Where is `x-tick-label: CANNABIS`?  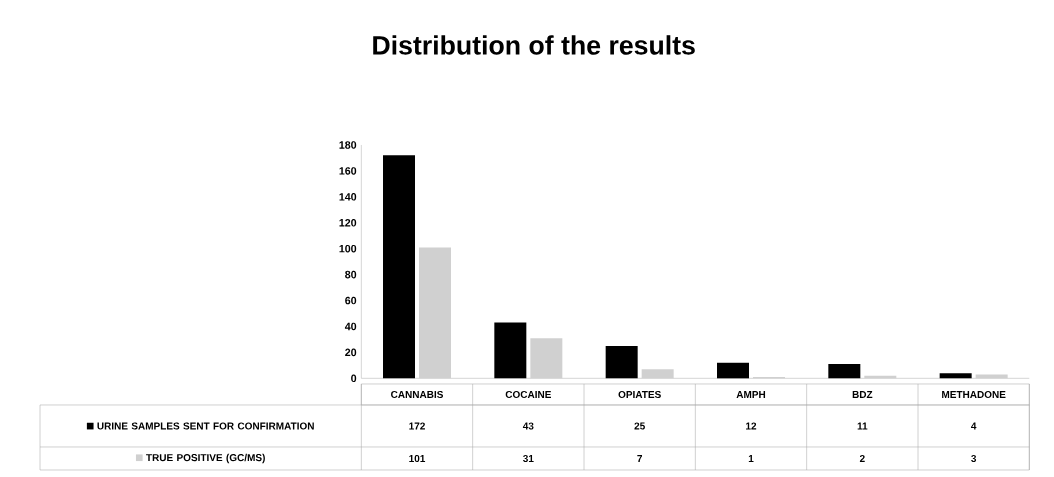 x-tick-label: CANNABIS is located at coordinates (417, 394).